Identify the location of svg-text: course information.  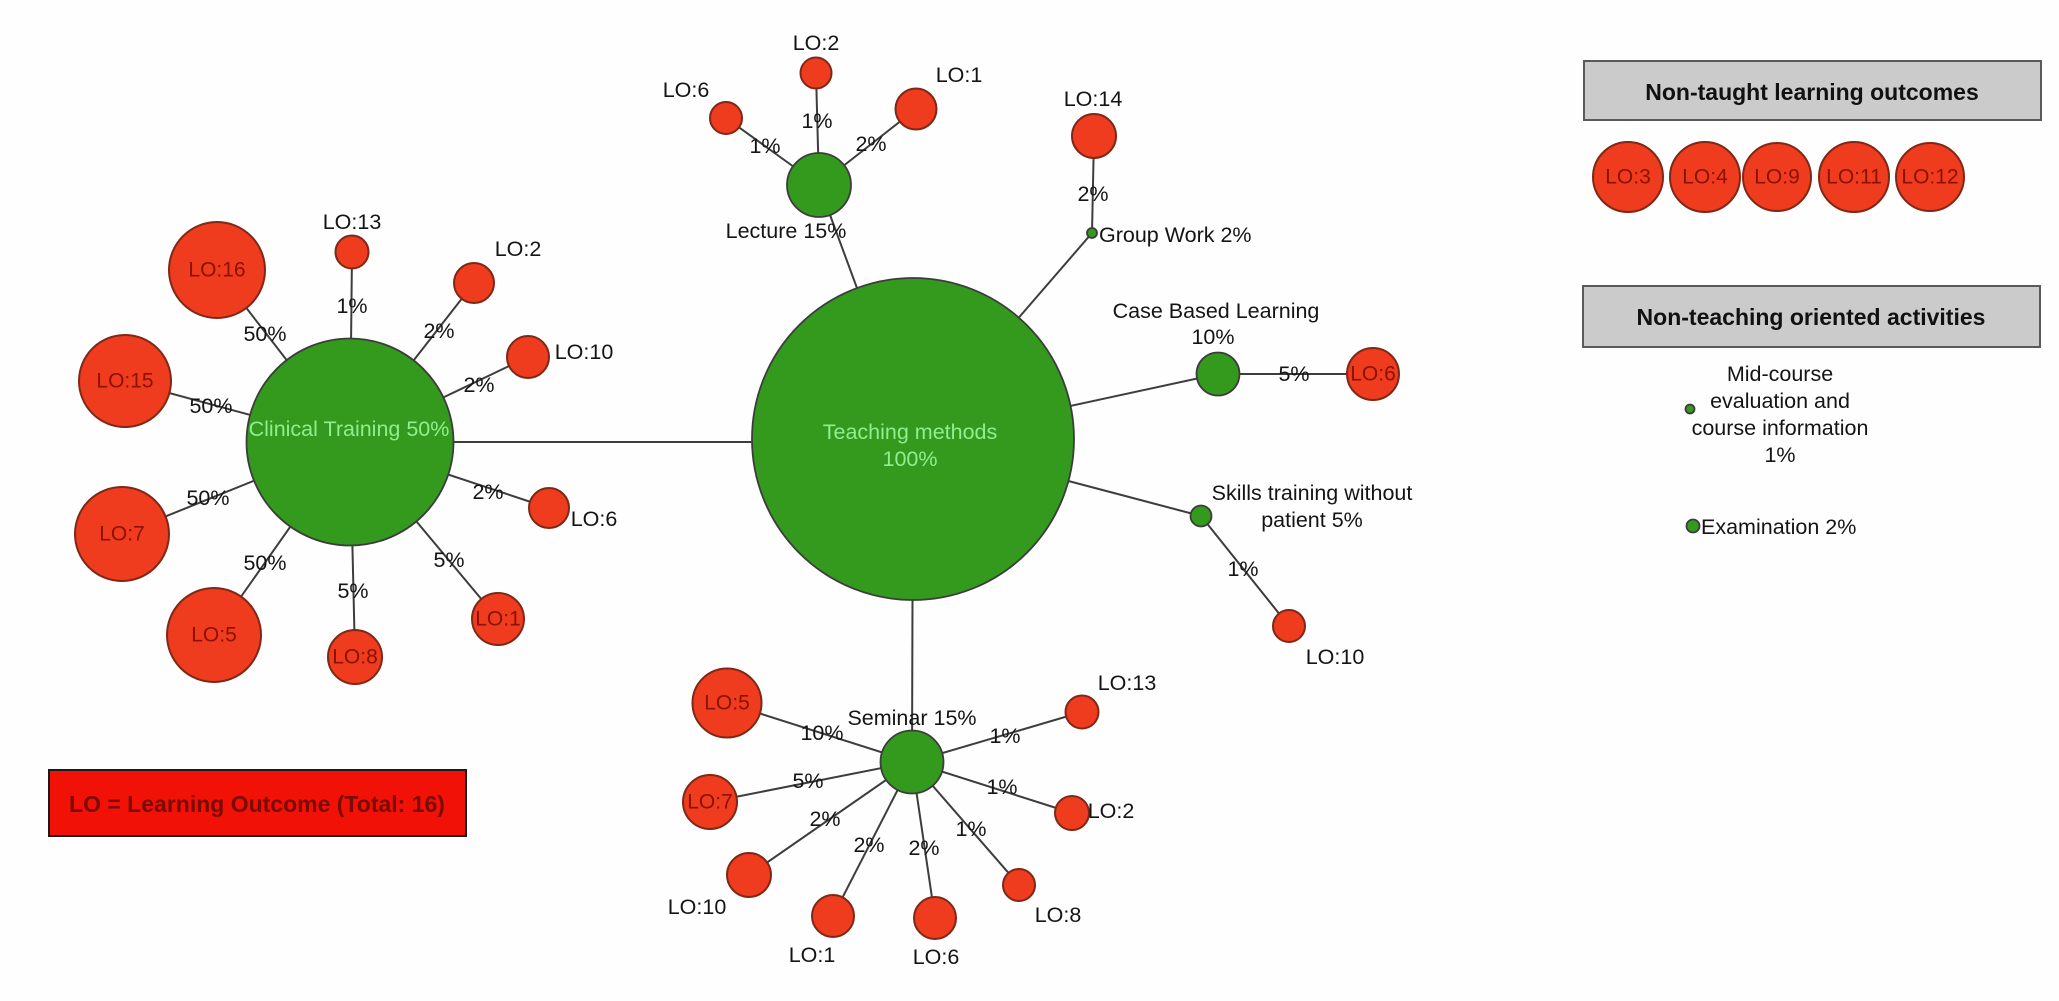
(1780, 428).